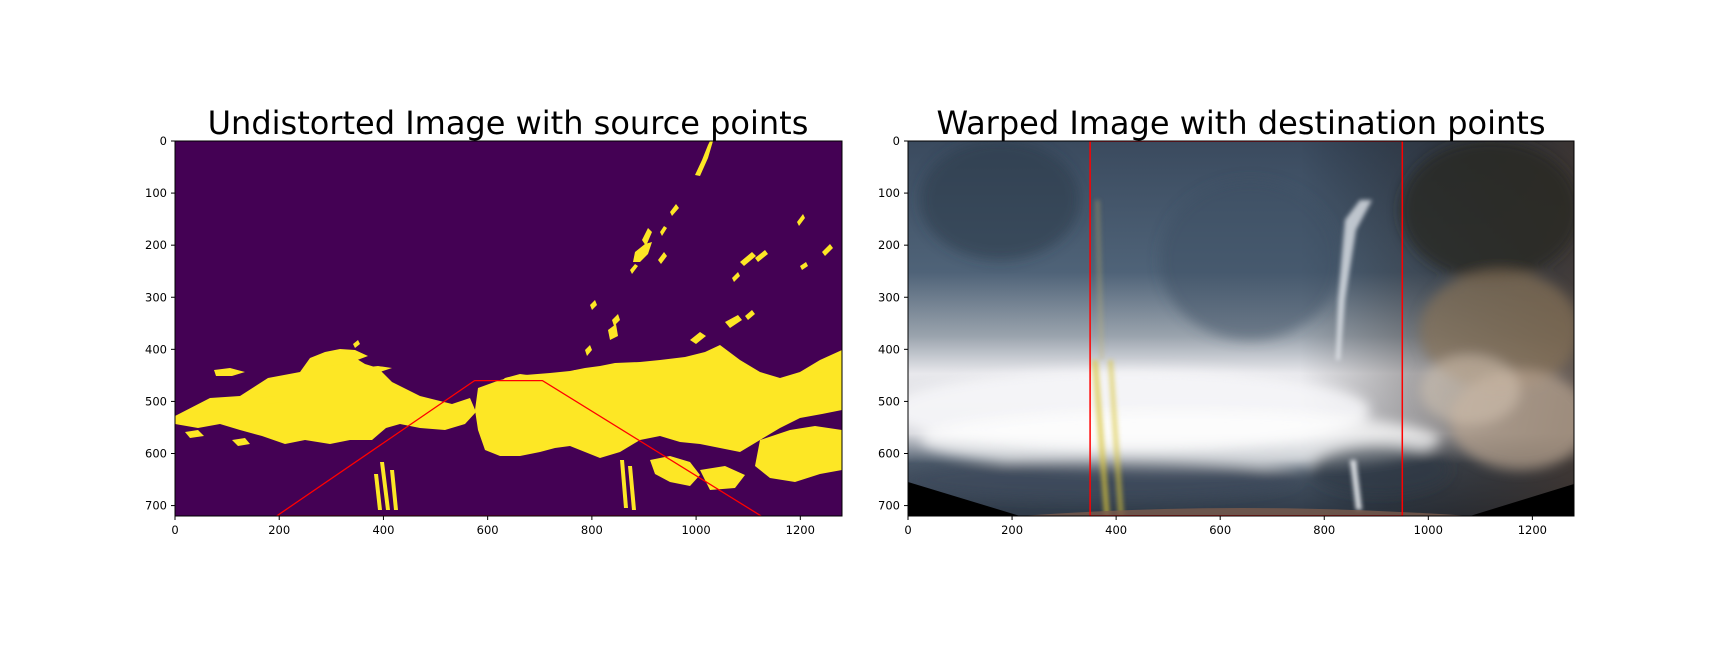 This screenshot has height=648, width=1728. I want to click on right-ytick-label: 300, so click(889, 297).